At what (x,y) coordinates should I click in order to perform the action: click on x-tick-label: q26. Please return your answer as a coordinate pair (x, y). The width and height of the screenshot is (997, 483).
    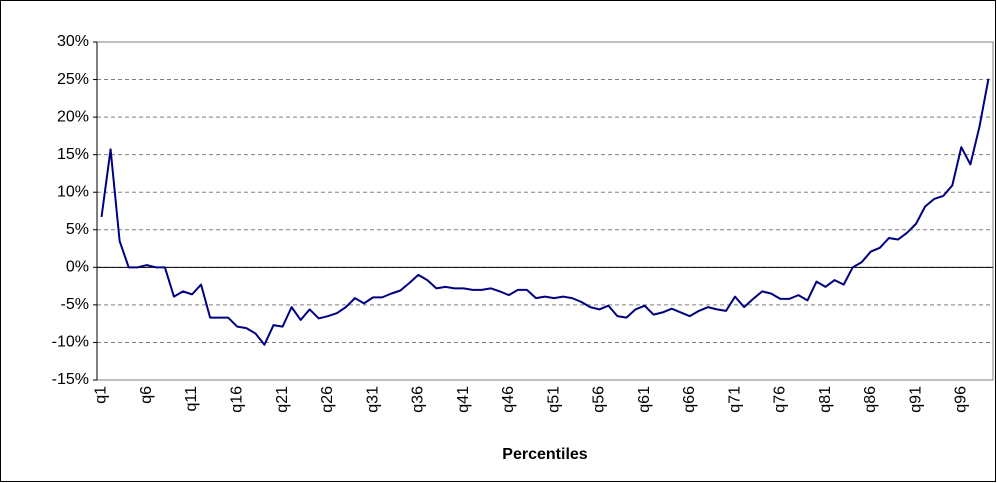
    Looking at the image, I should click on (327, 399).